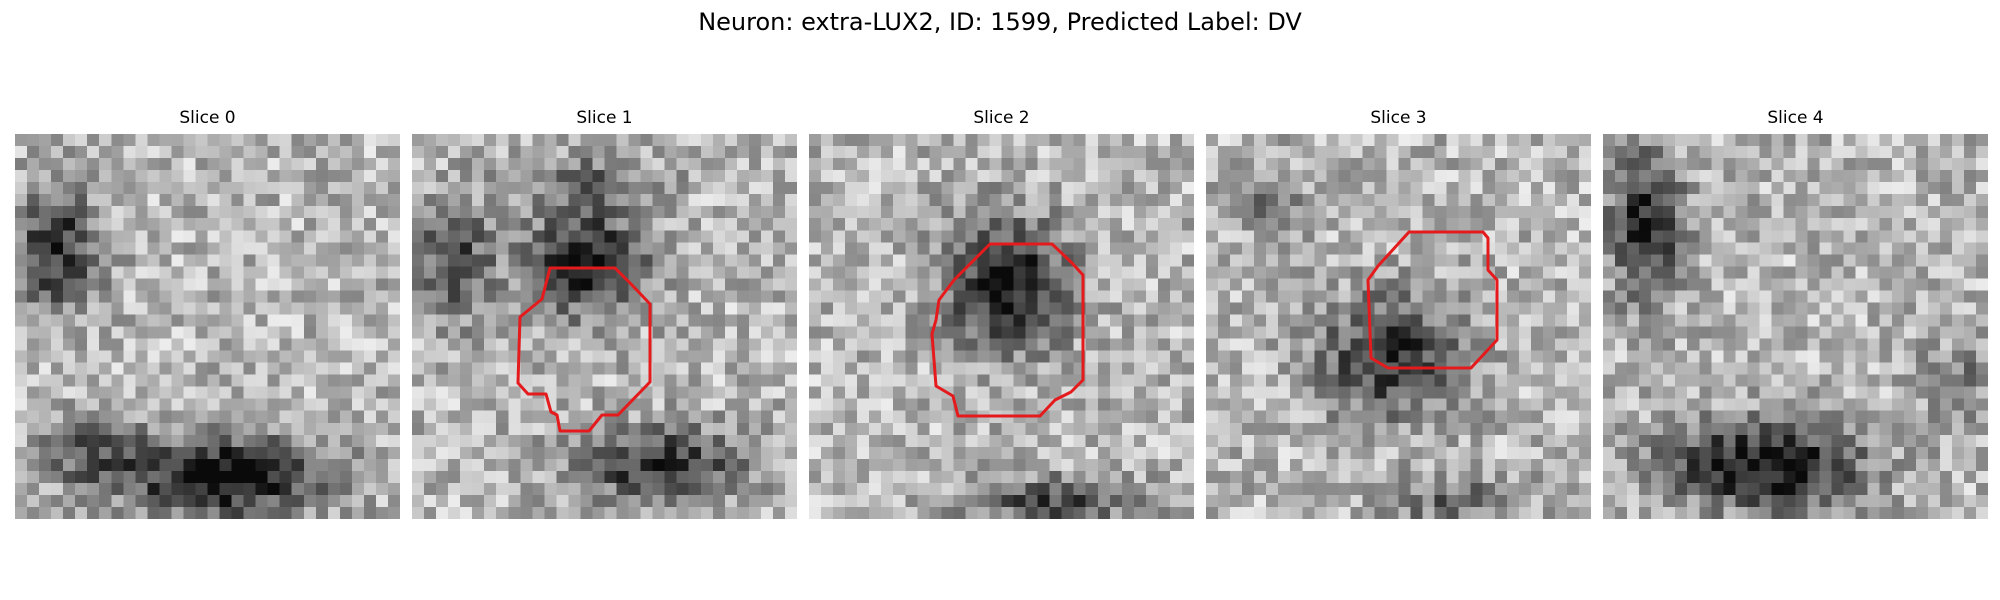 This screenshot has width=2000, height=600. What do you see at coordinates (1398, 118) in the screenshot?
I see `slice-title: Slice 3` at bounding box center [1398, 118].